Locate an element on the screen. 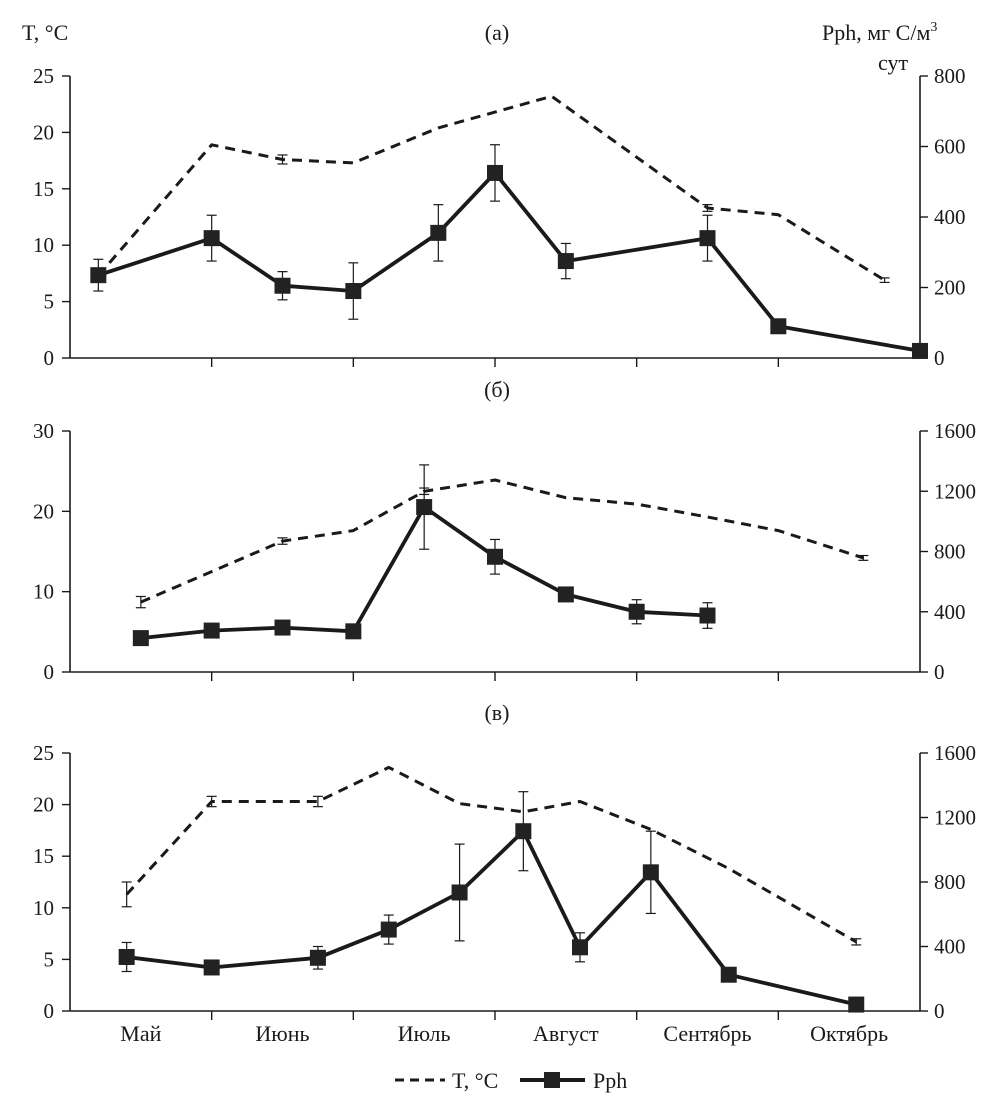 The height and width of the screenshot is (1107, 1007). legend-temperature-label: T, °C is located at coordinates (475, 1080).